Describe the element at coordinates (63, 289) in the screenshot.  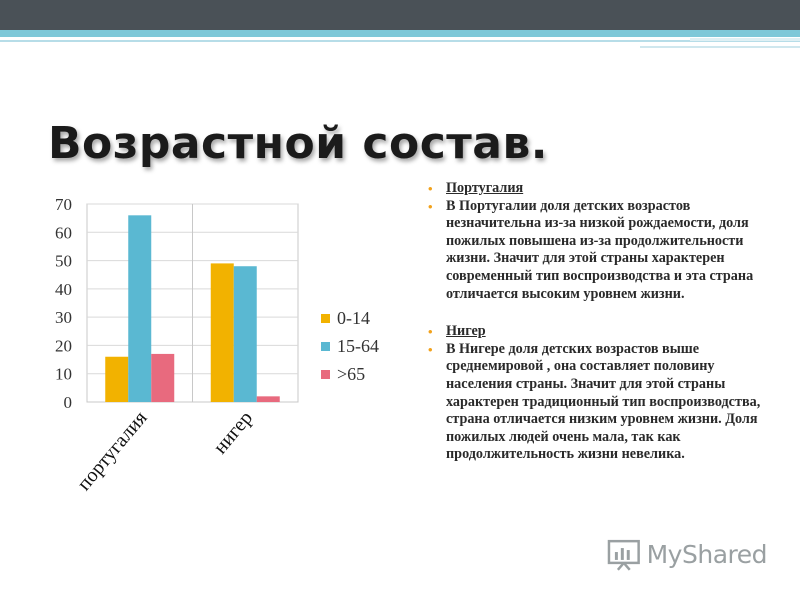
I see `y-tick-label: 40` at that location.